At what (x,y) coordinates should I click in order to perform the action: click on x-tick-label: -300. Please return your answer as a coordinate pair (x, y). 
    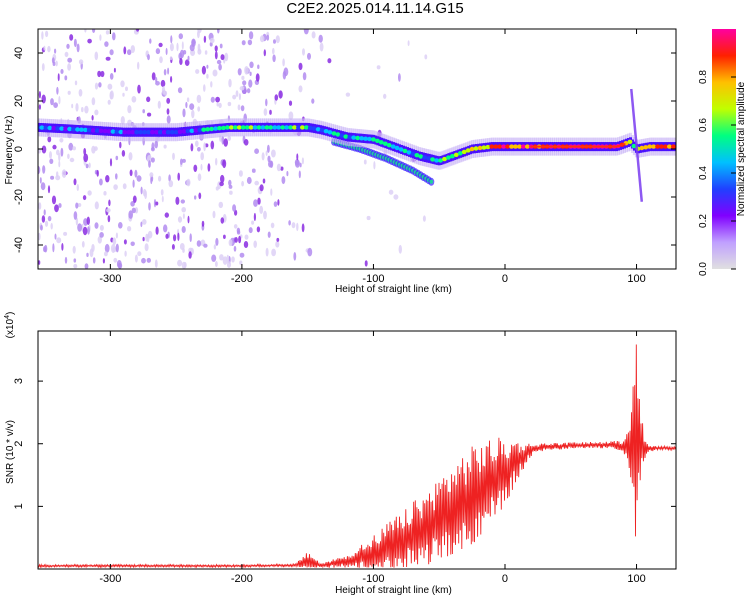
    Looking at the image, I should click on (110, 279).